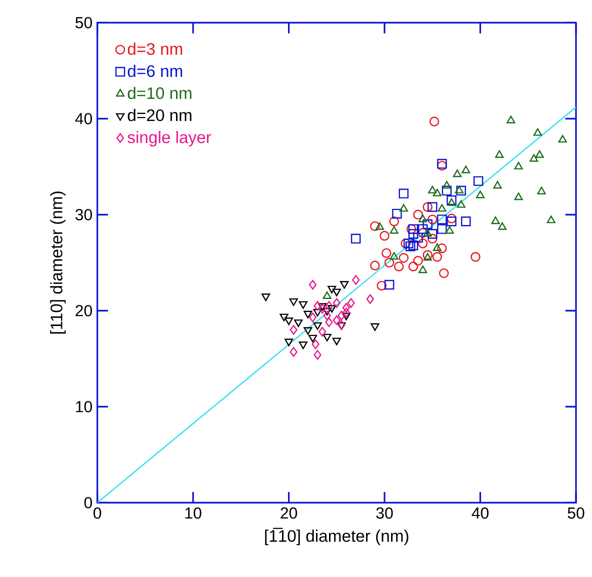  Describe the element at coordinates (576, 513) in the screenshot. I see `x-tick-label: 50` at that location.